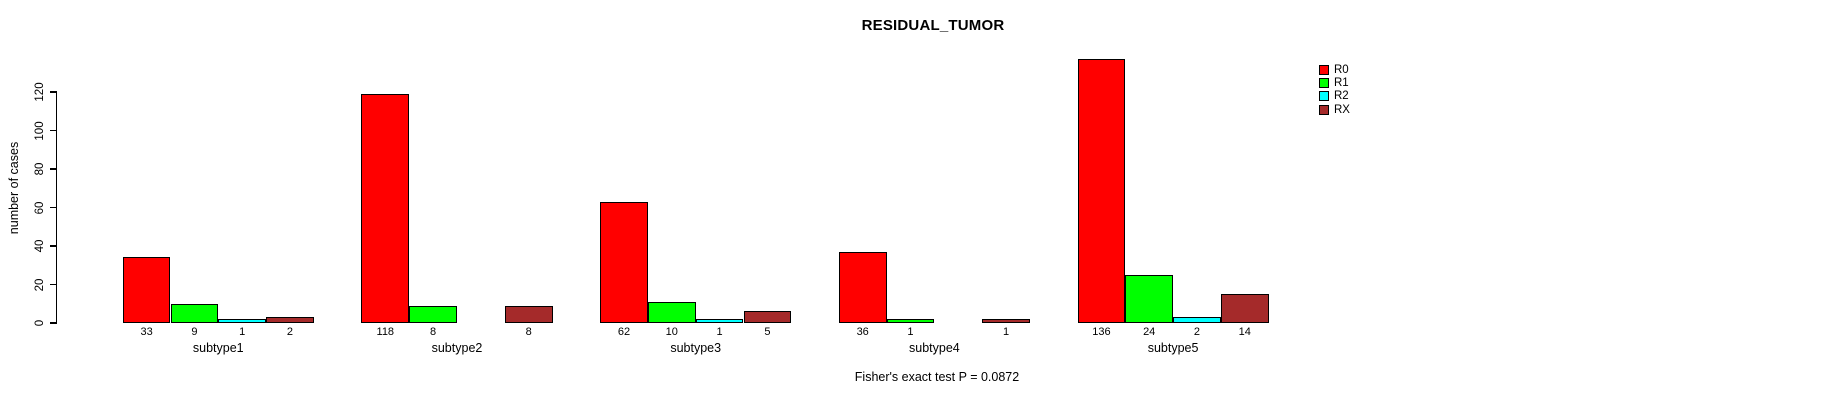  Describe the element at coordinates (242, 321) in the screenshot. I see `bar-r2-subtype1` at that location.